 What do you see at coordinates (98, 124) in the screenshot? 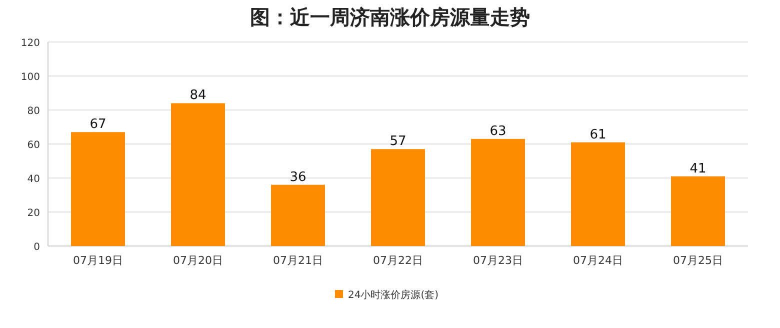
I see `data-label: 67` at bounding box center [98, 124].